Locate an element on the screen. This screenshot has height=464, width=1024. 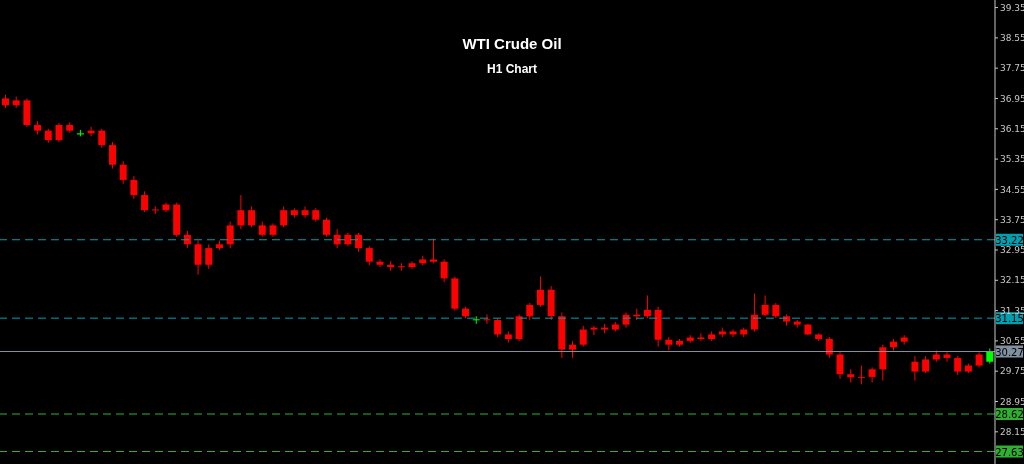
ref-line-label: 28.62 is located at coordinates (1009, 414).